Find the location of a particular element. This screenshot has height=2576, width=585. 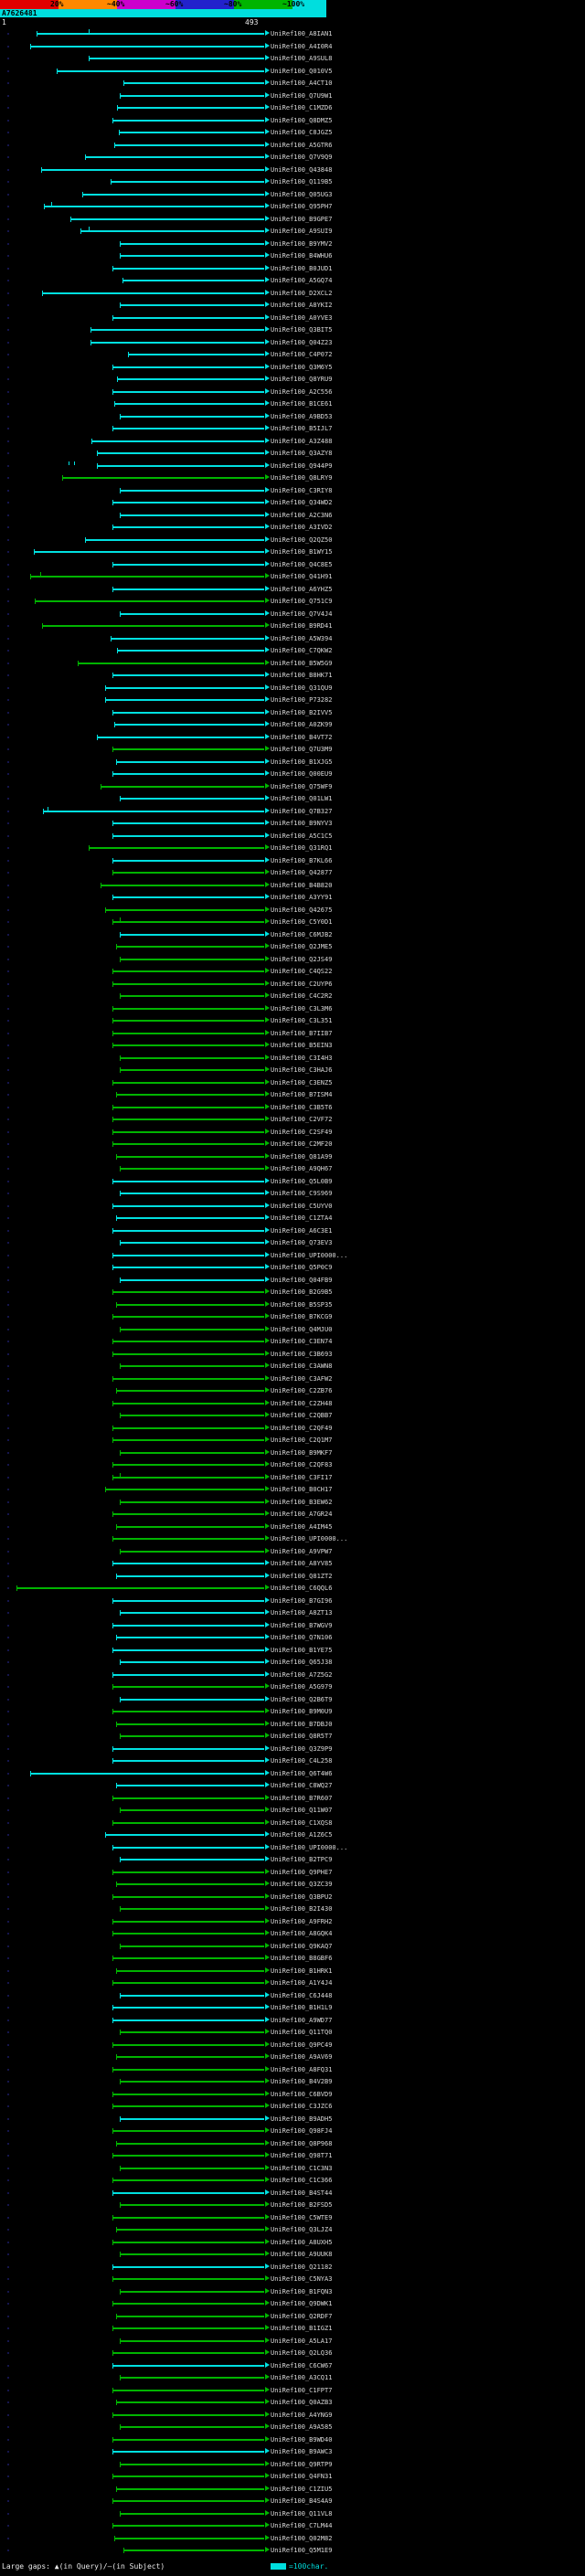

hit-row: UniRef100_Q8P968 is located at coordinates (293, 2143).